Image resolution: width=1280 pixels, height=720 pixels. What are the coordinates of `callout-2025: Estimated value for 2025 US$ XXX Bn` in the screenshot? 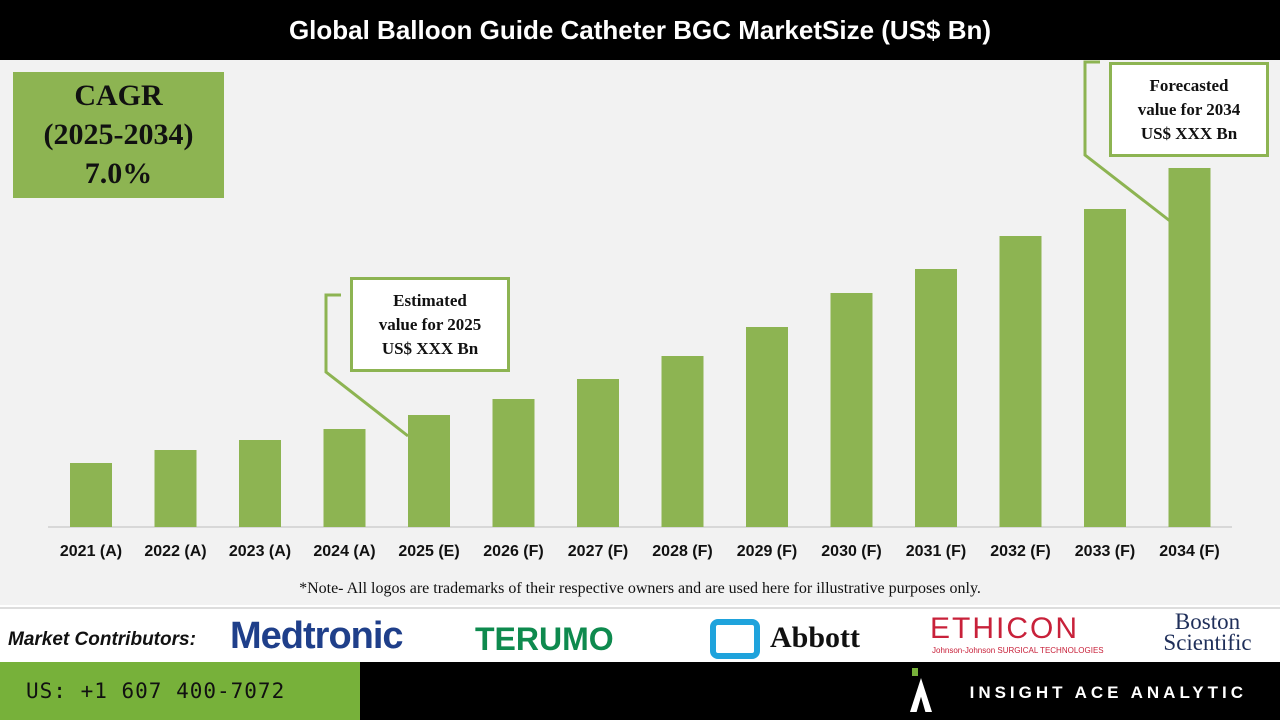 It's located at (430, 324).